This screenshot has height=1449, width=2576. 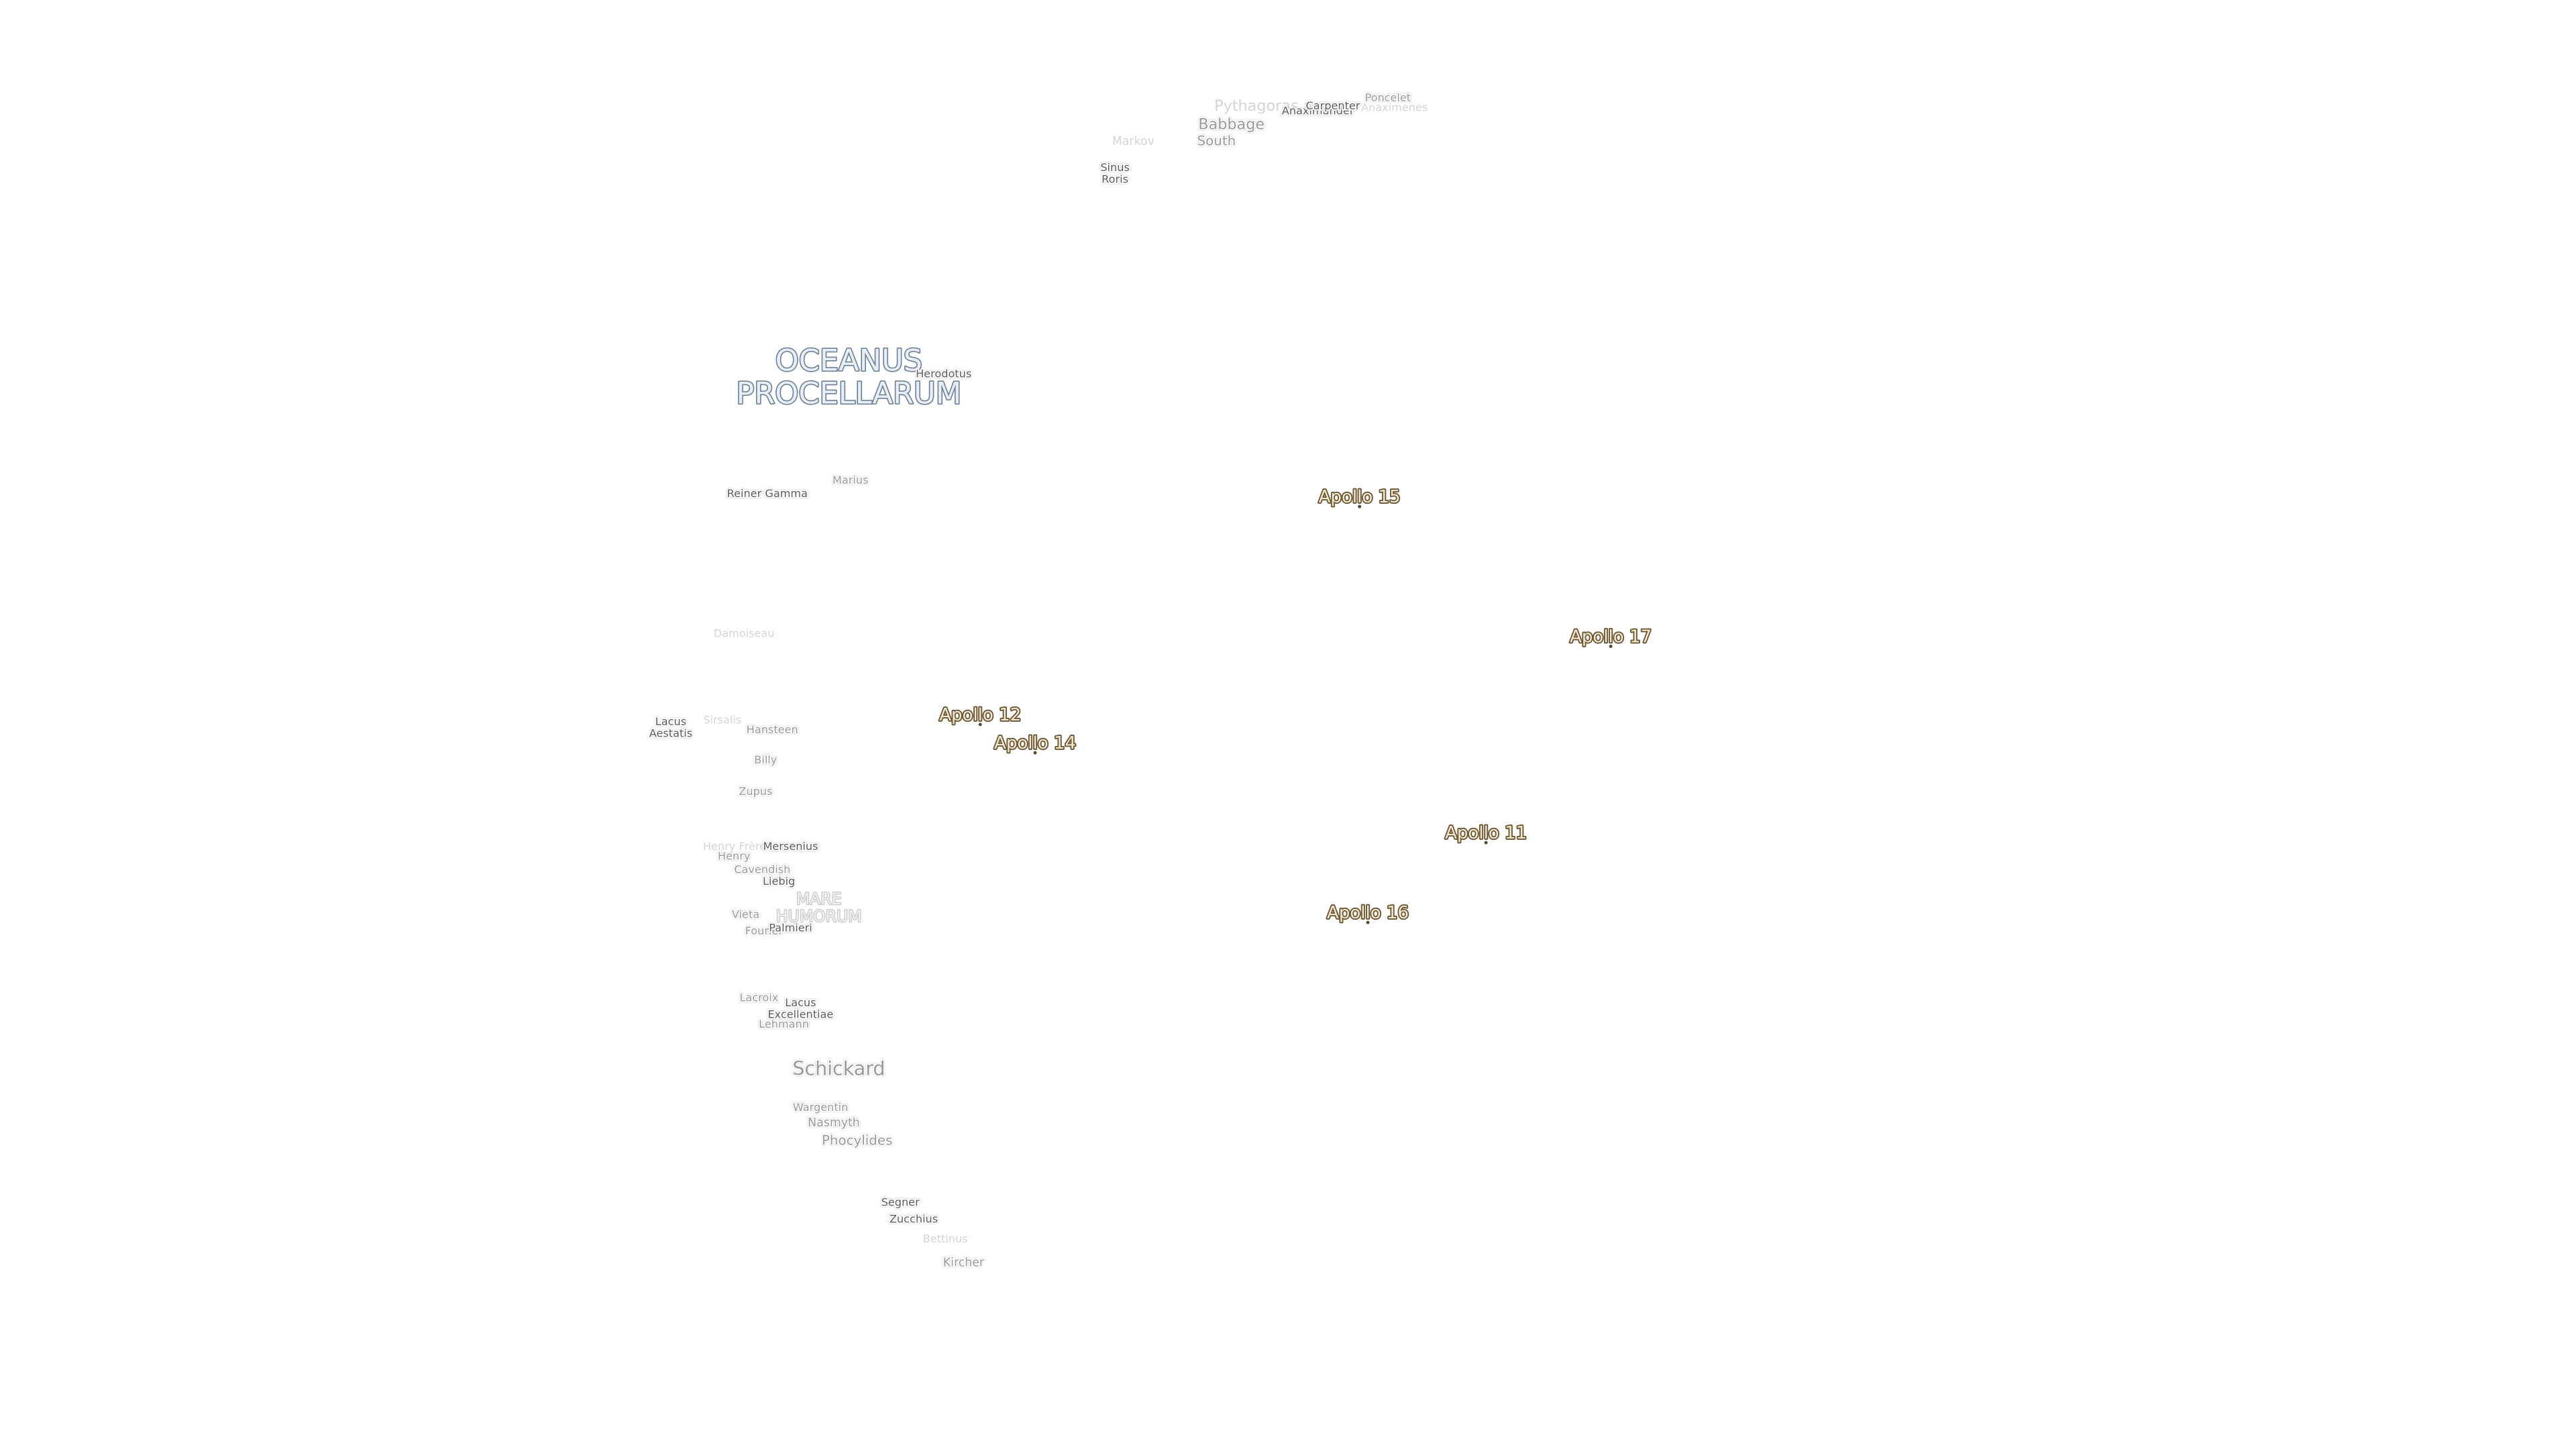 What do you see at coordinates (800, 1014) in the screenshot?
I see `feature-label: Excellentiae` at bounding box center [800, 1014].